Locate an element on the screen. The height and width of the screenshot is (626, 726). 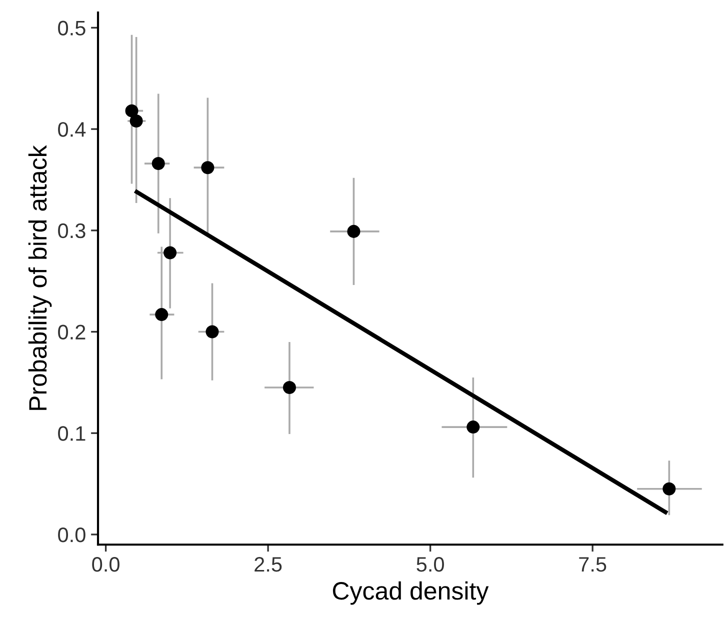
y-tick-label: 0.1 is located at coordinates (72, 433).